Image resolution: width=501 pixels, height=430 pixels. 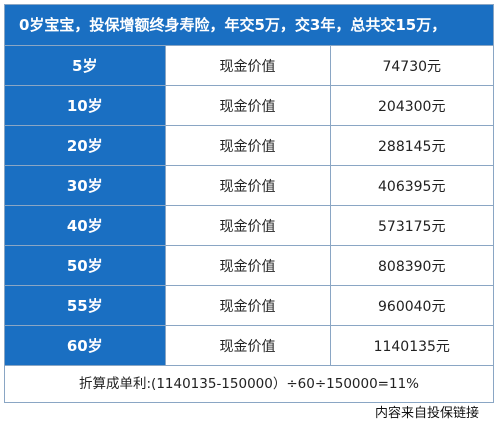 What do you see at coordinates (411, 185) in the screenshot?
I see `amount-cell: 406395元` at bounding box center [411, 185].